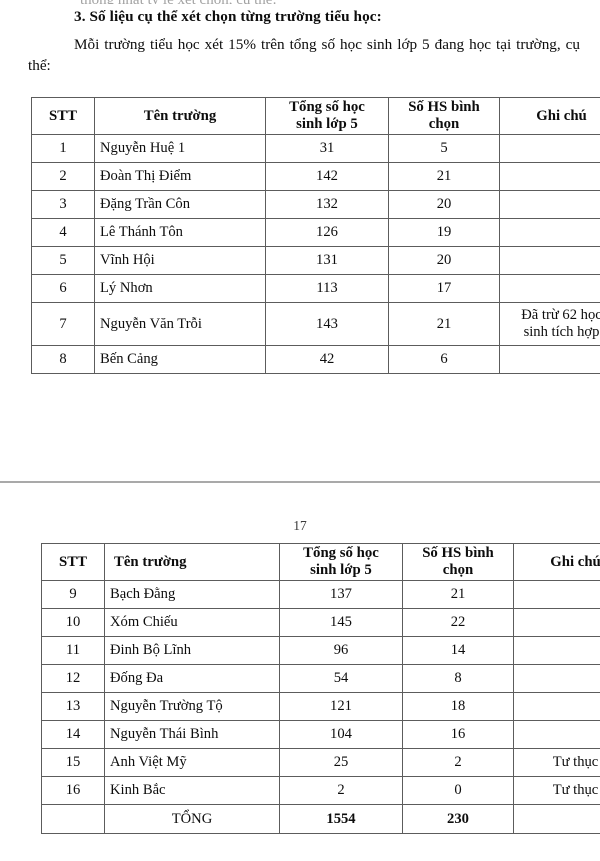 This screenshot has height=861, width=600. Describe the element at coordinates (341, 622) in the screenshot. I see `cell-total: 145` at that location.